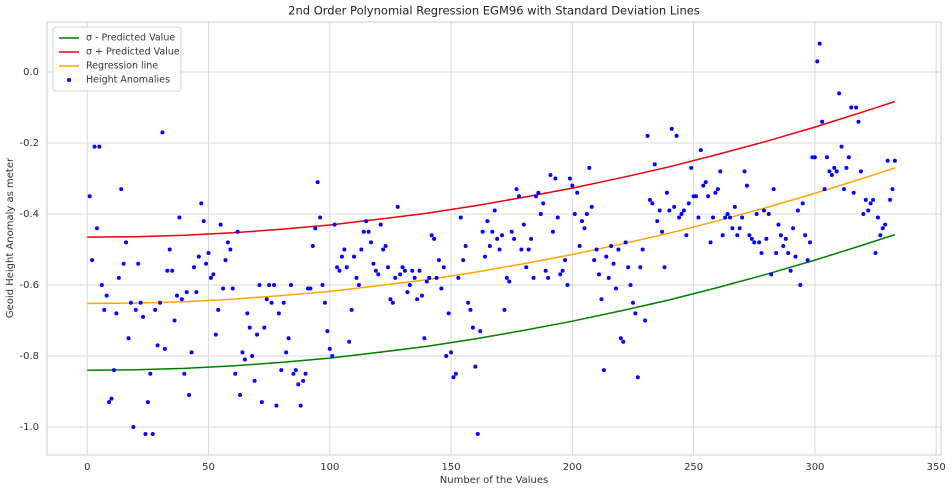 The width and height of the screenshot is (952, 492). I want to click on x-tick-label: 300, so click(814, 467).